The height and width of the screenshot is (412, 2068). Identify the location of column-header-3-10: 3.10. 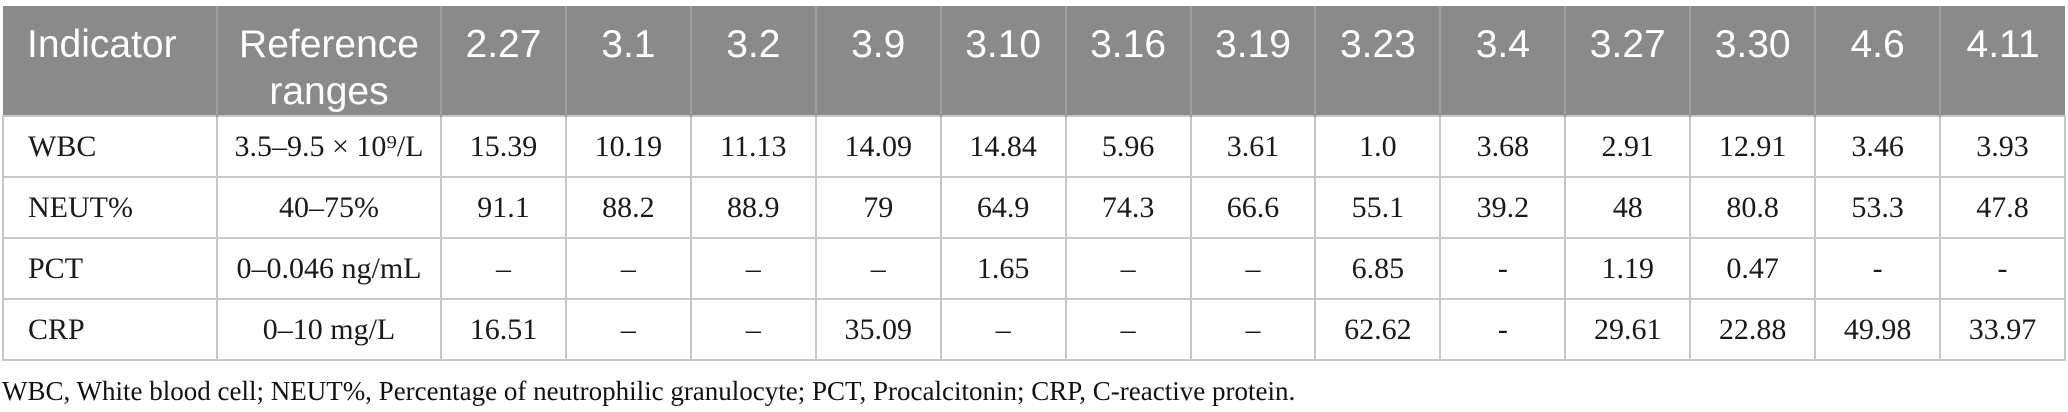
(1002, 61).